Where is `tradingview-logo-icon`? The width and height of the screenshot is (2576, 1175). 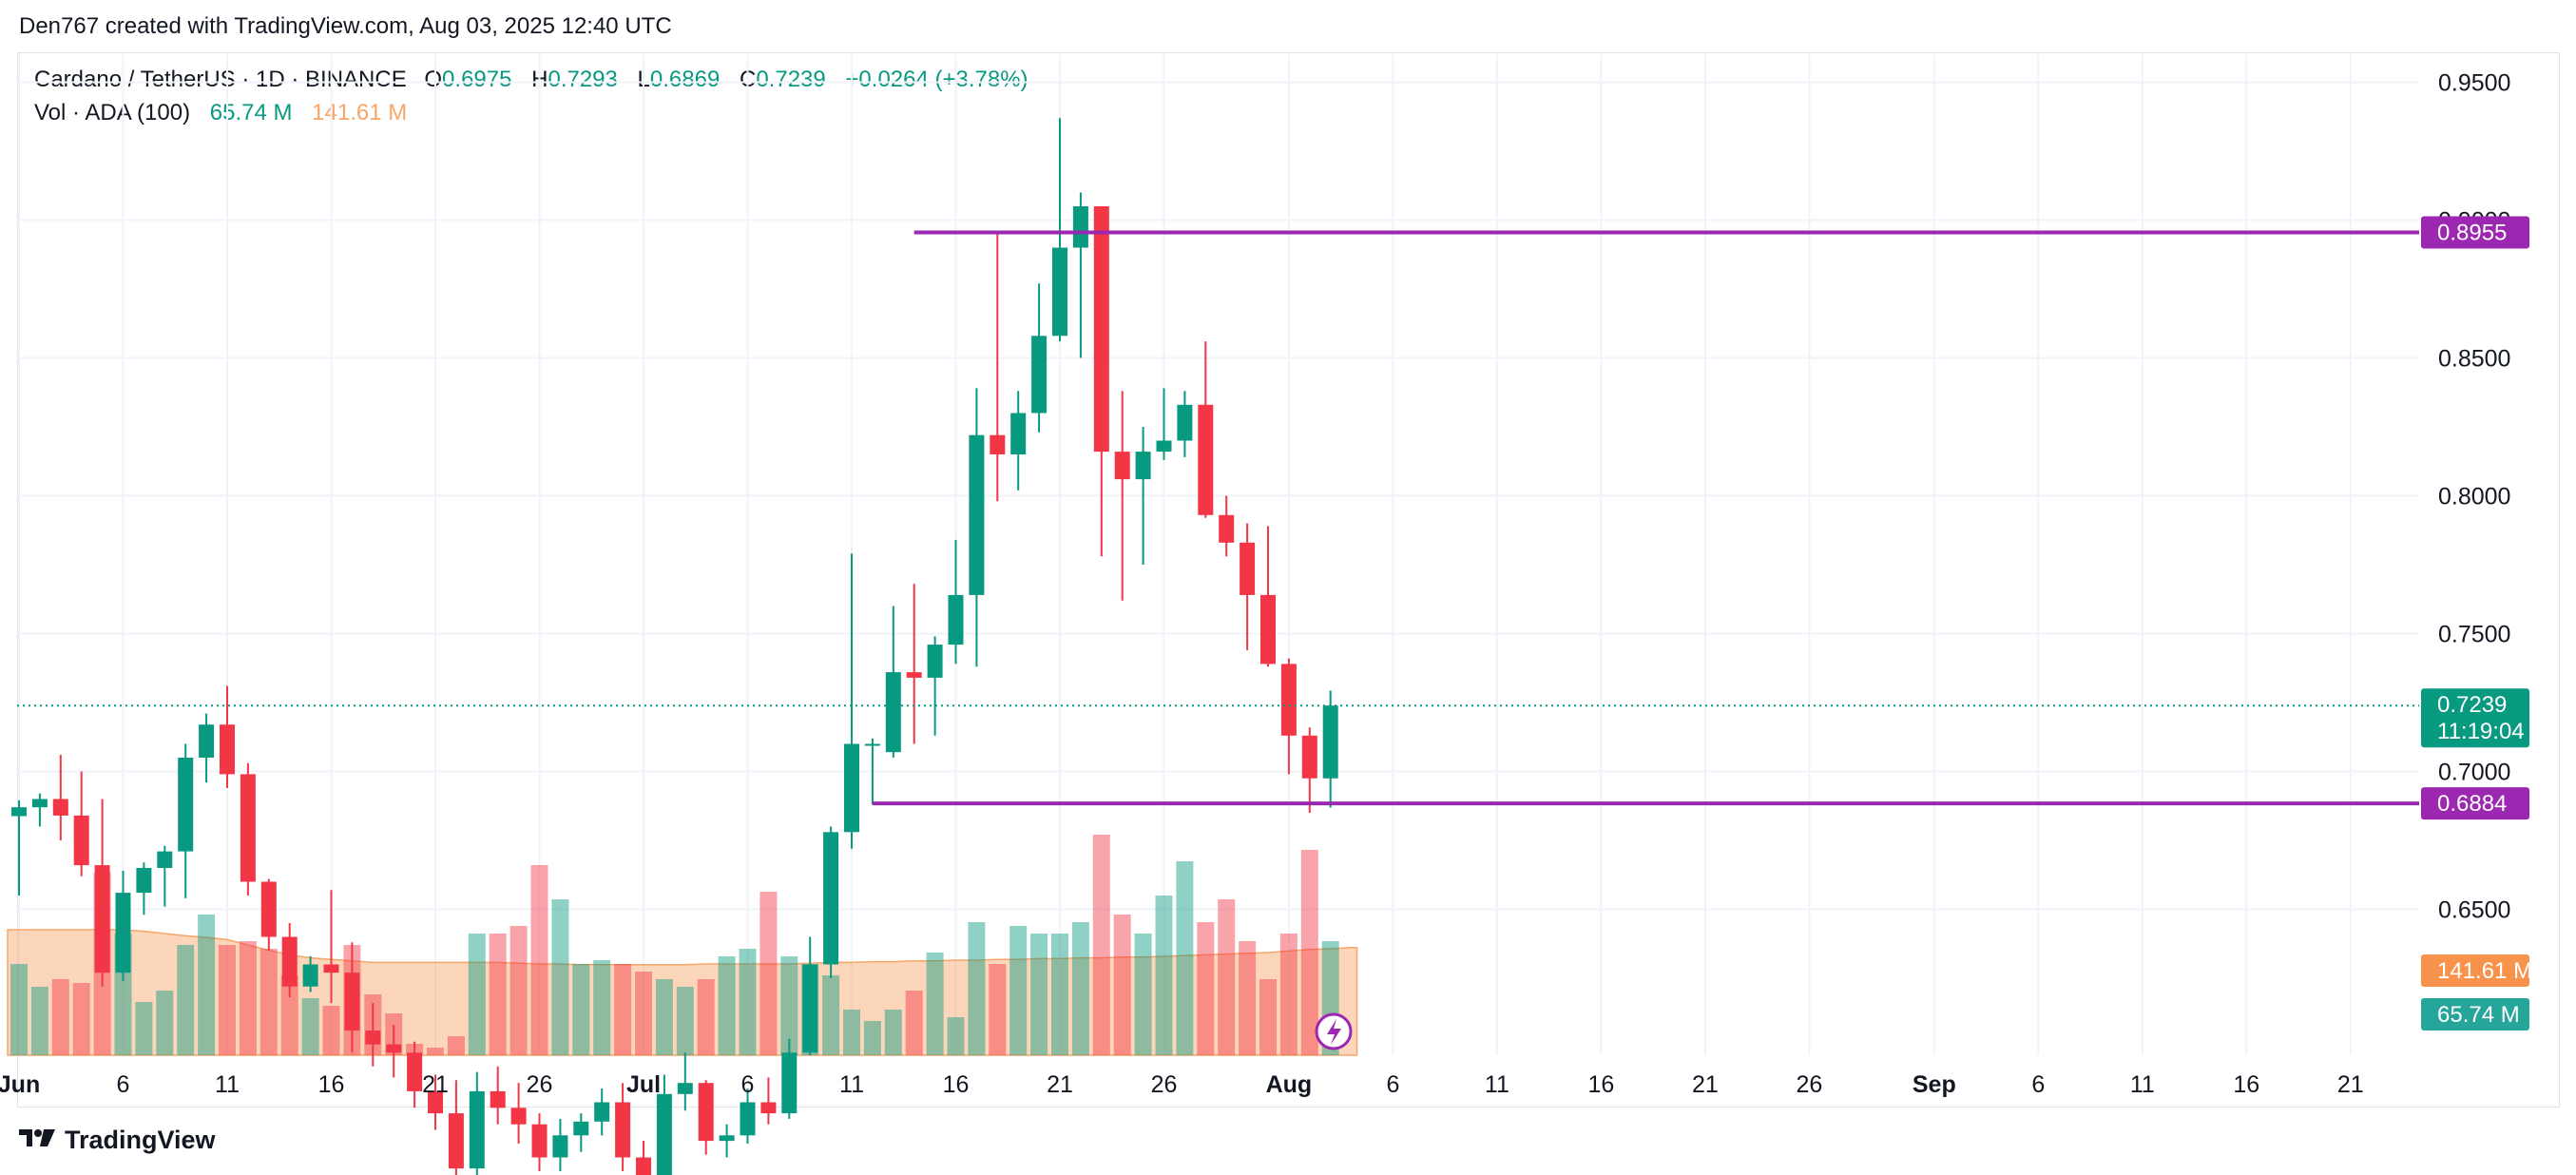 tradingview-logo-icon is located at coordinates (38, 1140).